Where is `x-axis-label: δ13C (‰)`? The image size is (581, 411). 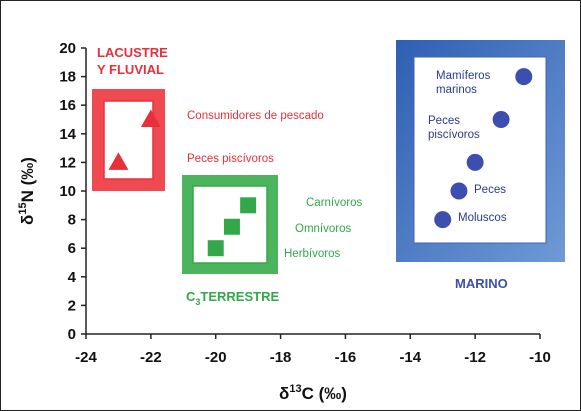 x-axis-label: δ13C (‰) is located at coordinates (313, 393).